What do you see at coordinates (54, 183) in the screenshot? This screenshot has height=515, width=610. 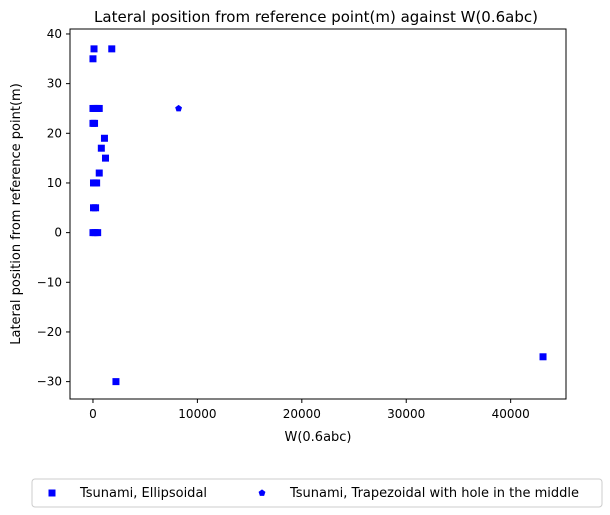 I see `y-tick-label: 10` at bounding box center [54, 183].